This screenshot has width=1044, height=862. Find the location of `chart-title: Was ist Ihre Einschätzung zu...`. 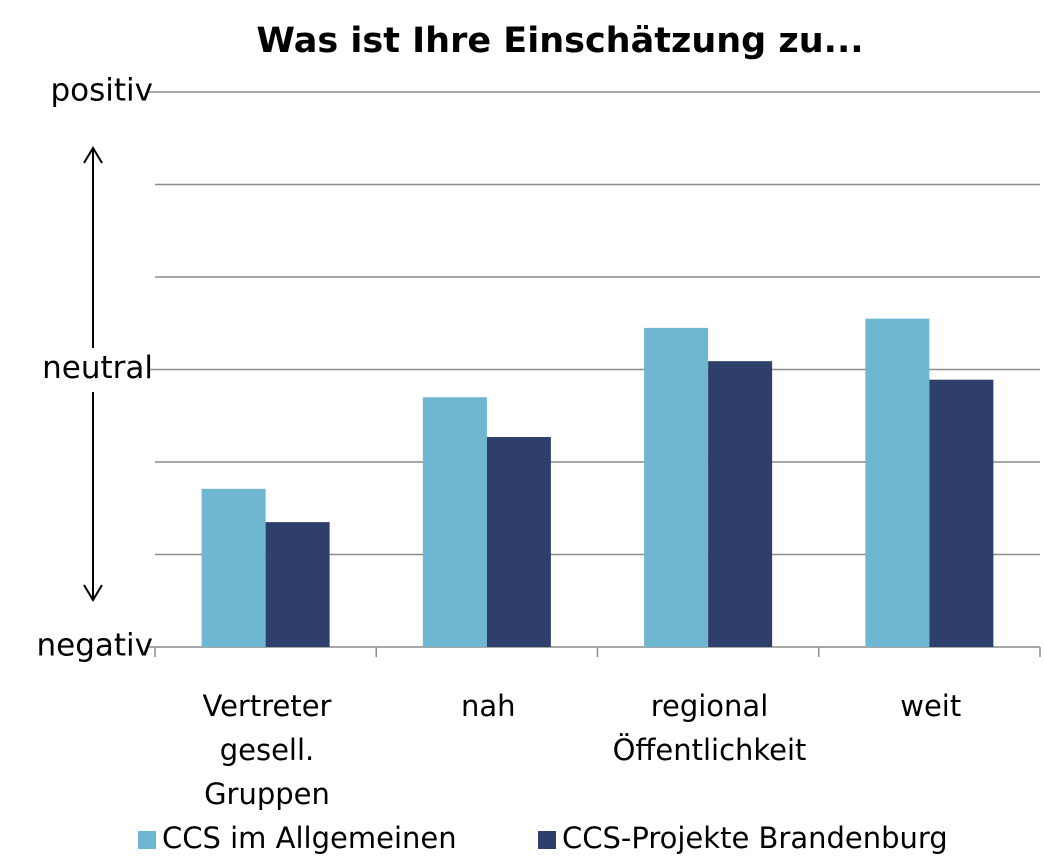

chart-title: Was ist Ihre Einschätzung zu... is located at coordinates (559, 41).